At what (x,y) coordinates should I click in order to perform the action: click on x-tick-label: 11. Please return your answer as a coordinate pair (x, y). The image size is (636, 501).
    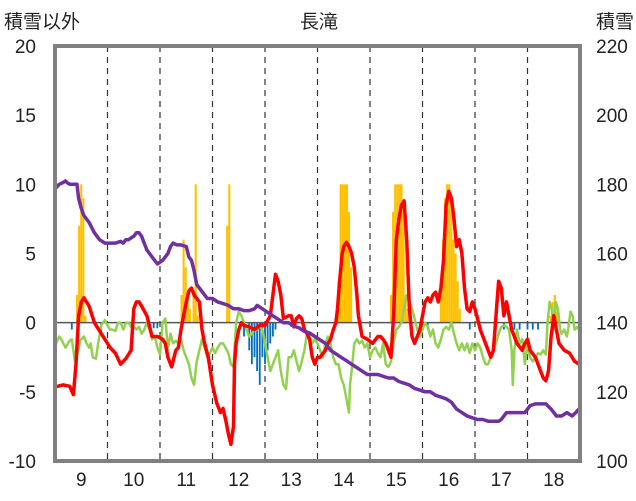
    Looking at the image, I should click on (186, 480).